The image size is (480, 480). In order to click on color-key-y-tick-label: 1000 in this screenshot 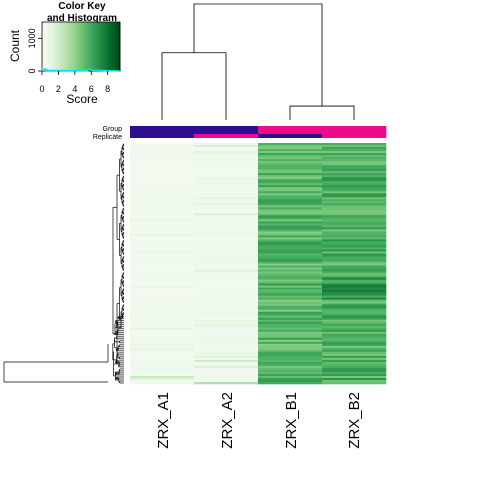, I will do `click(32, 38)`.